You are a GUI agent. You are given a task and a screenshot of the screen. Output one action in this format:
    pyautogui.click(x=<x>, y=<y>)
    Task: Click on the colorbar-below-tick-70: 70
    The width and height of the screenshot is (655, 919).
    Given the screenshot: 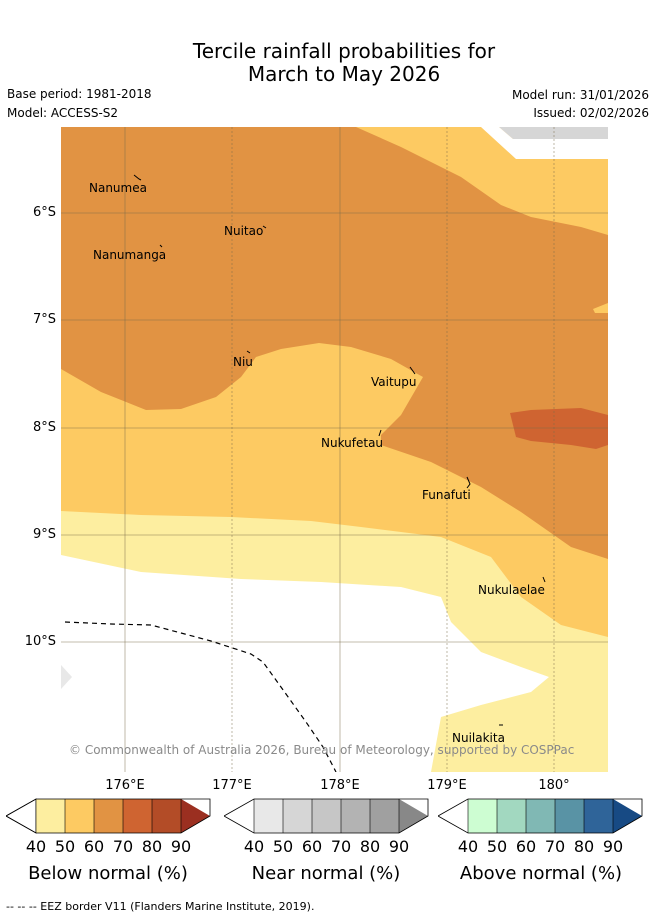 What is the action you would take?
    pyautogui.click(x=123, y=846)
    